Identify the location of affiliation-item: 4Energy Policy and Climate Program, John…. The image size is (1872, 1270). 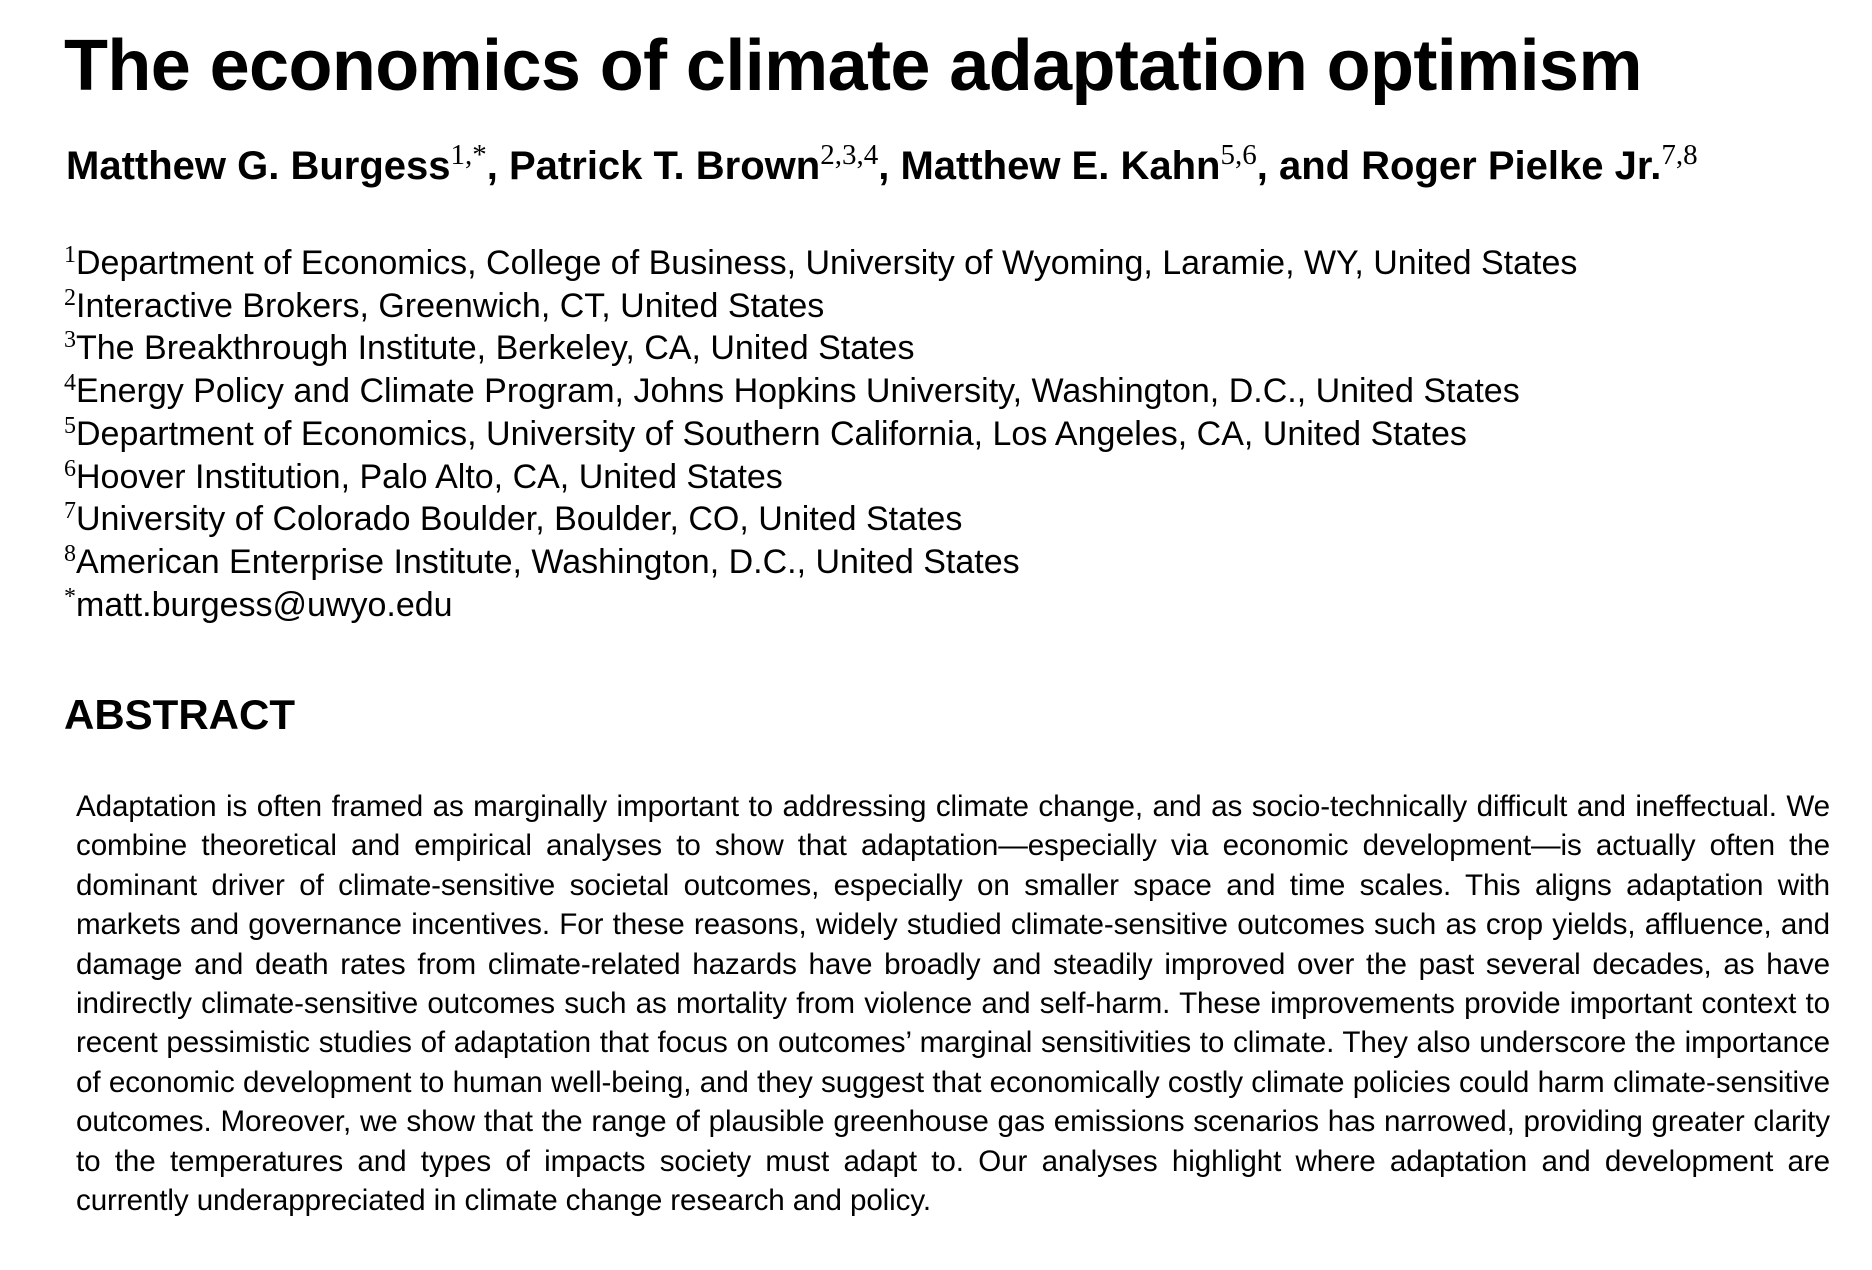
(820, 391).